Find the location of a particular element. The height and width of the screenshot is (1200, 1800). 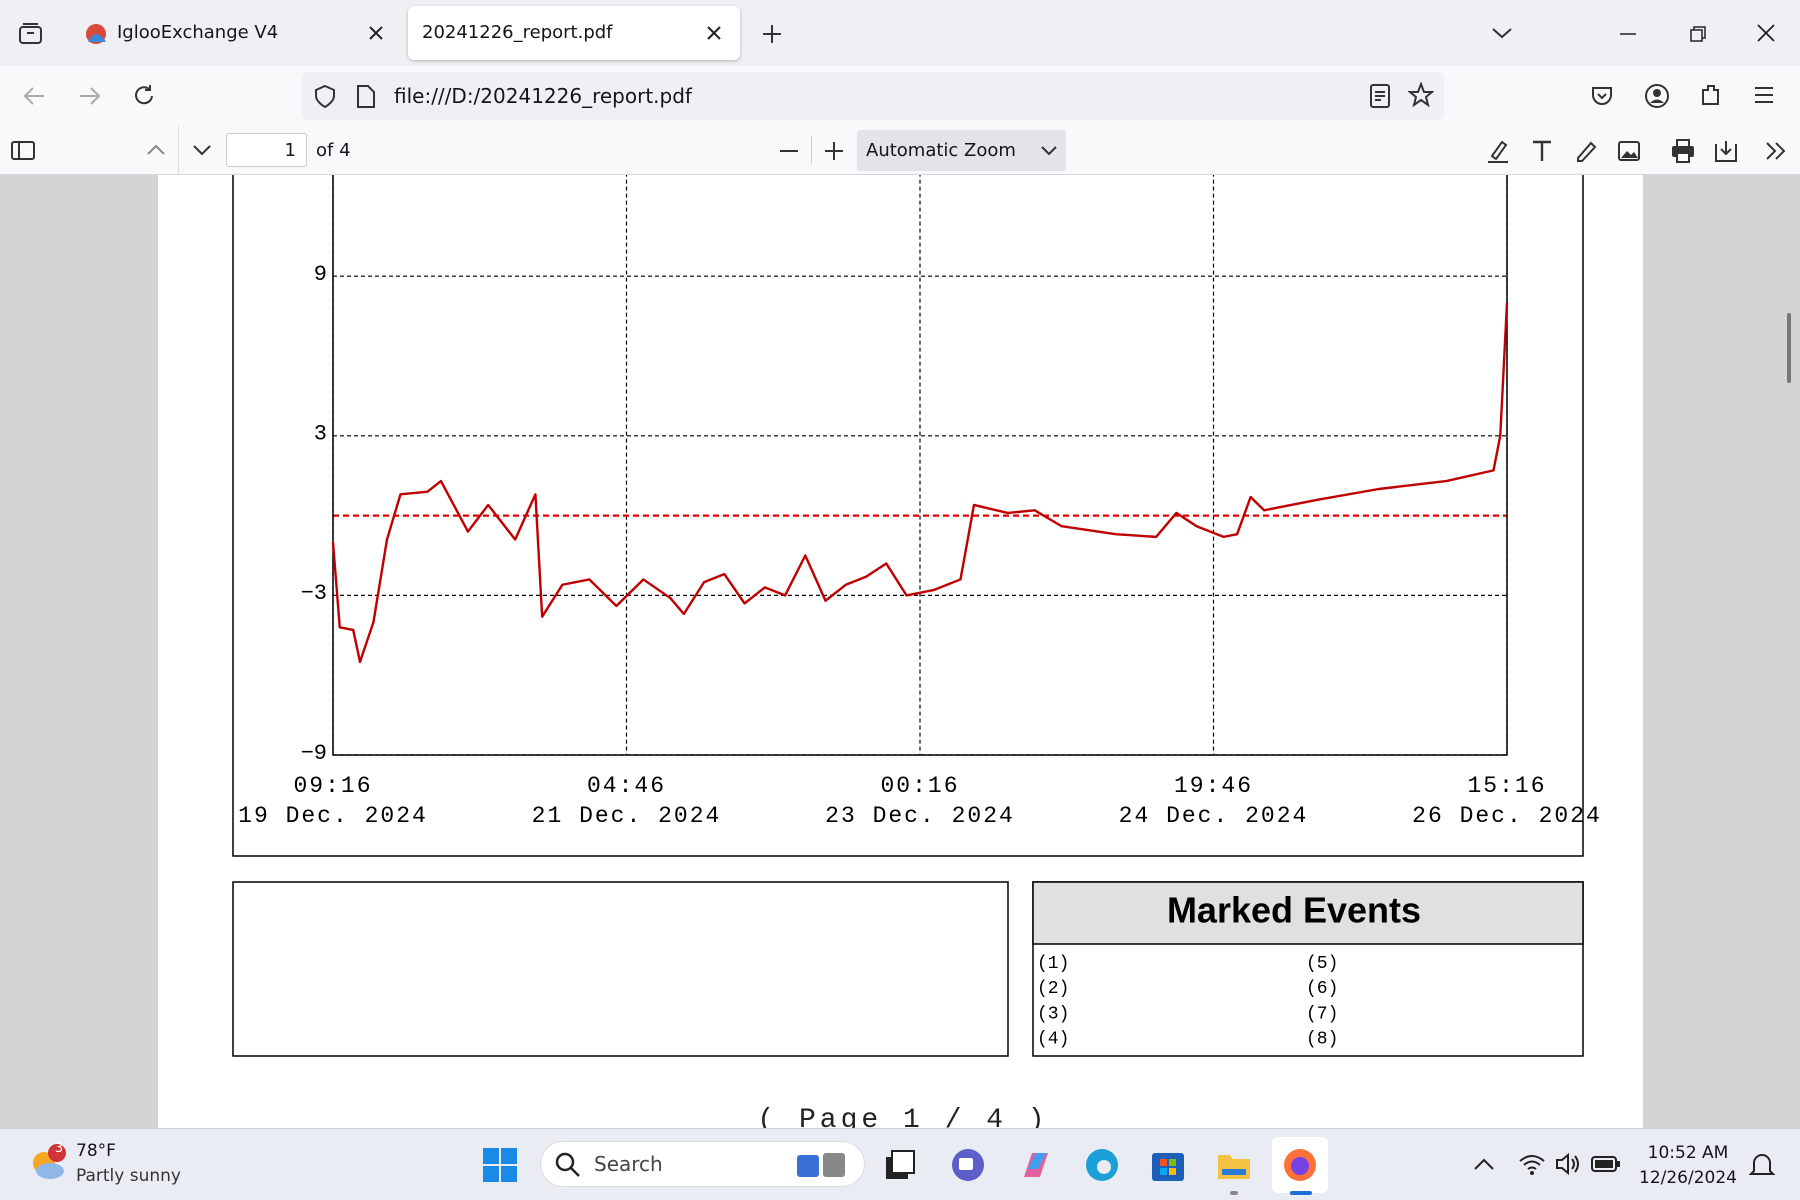

highlight-tool is located at coordinates (1498, 151).